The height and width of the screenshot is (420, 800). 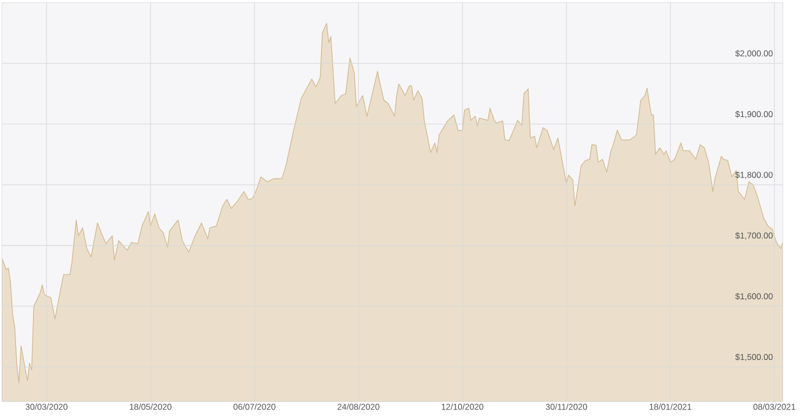 What do you see at coordinates (754, 358) in the screenshot?
I see `y-tick-label: $1,500.00` at bounding box center [754, 358].